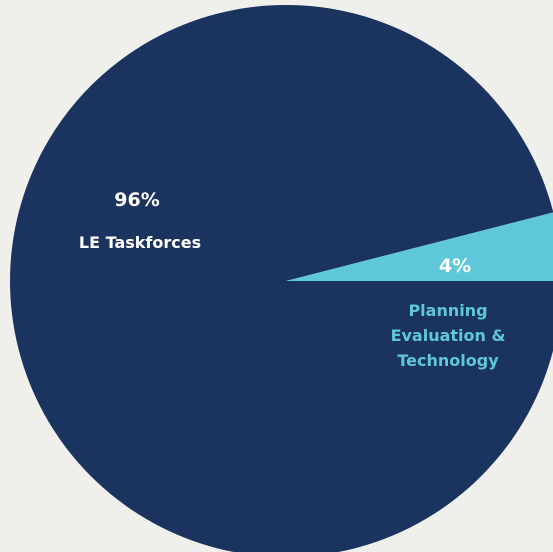 The width and height of the screenshot is (553, 552). I want to click on slice-percent-le-taskforces: 96%, so click(136, 200).